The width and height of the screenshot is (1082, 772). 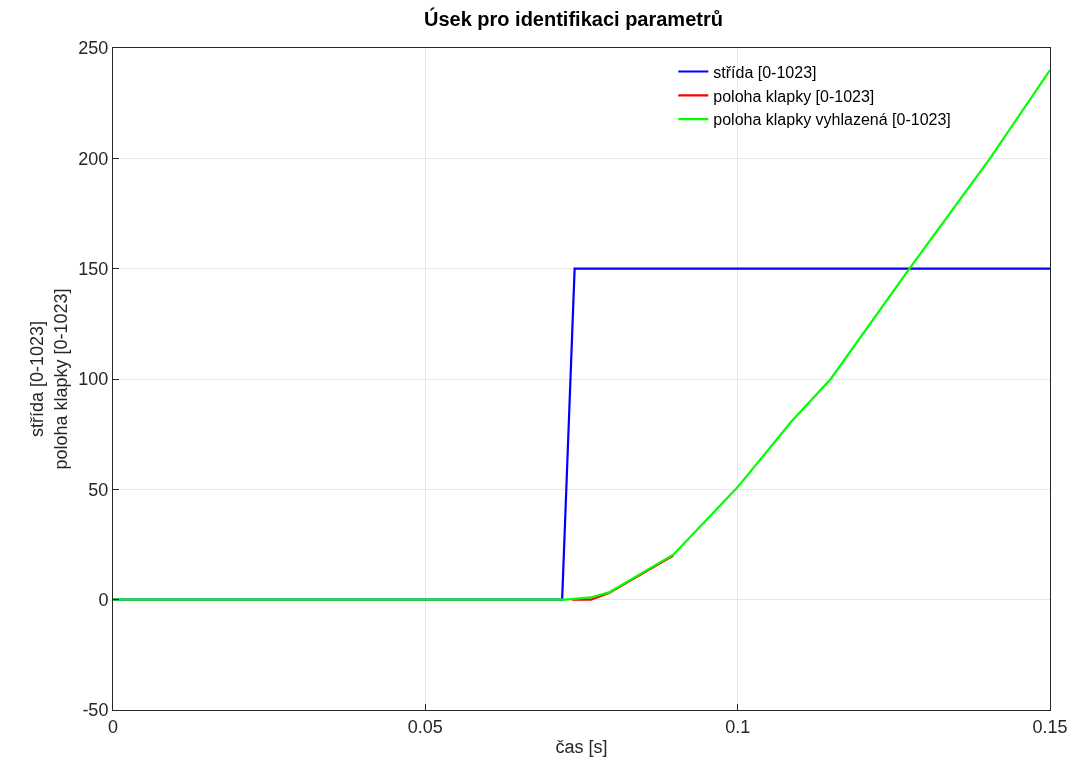 I want to click on x-tick-label: 0.15, so click(x=1050, y=726).